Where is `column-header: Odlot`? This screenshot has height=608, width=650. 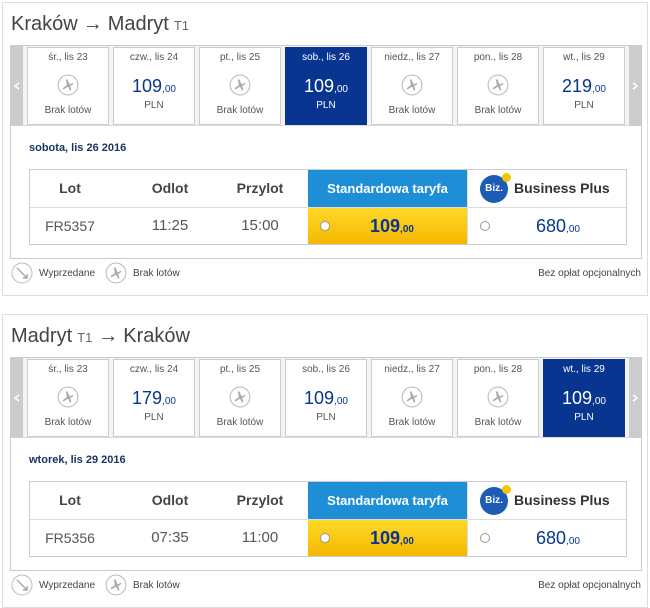
column-header: Odlot is located at coordinates (170, 188).